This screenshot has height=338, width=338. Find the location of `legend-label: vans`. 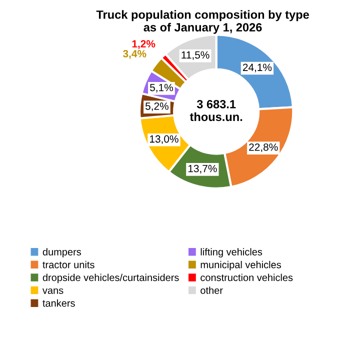

legend-label: vans is located at coordinates (53, 291).